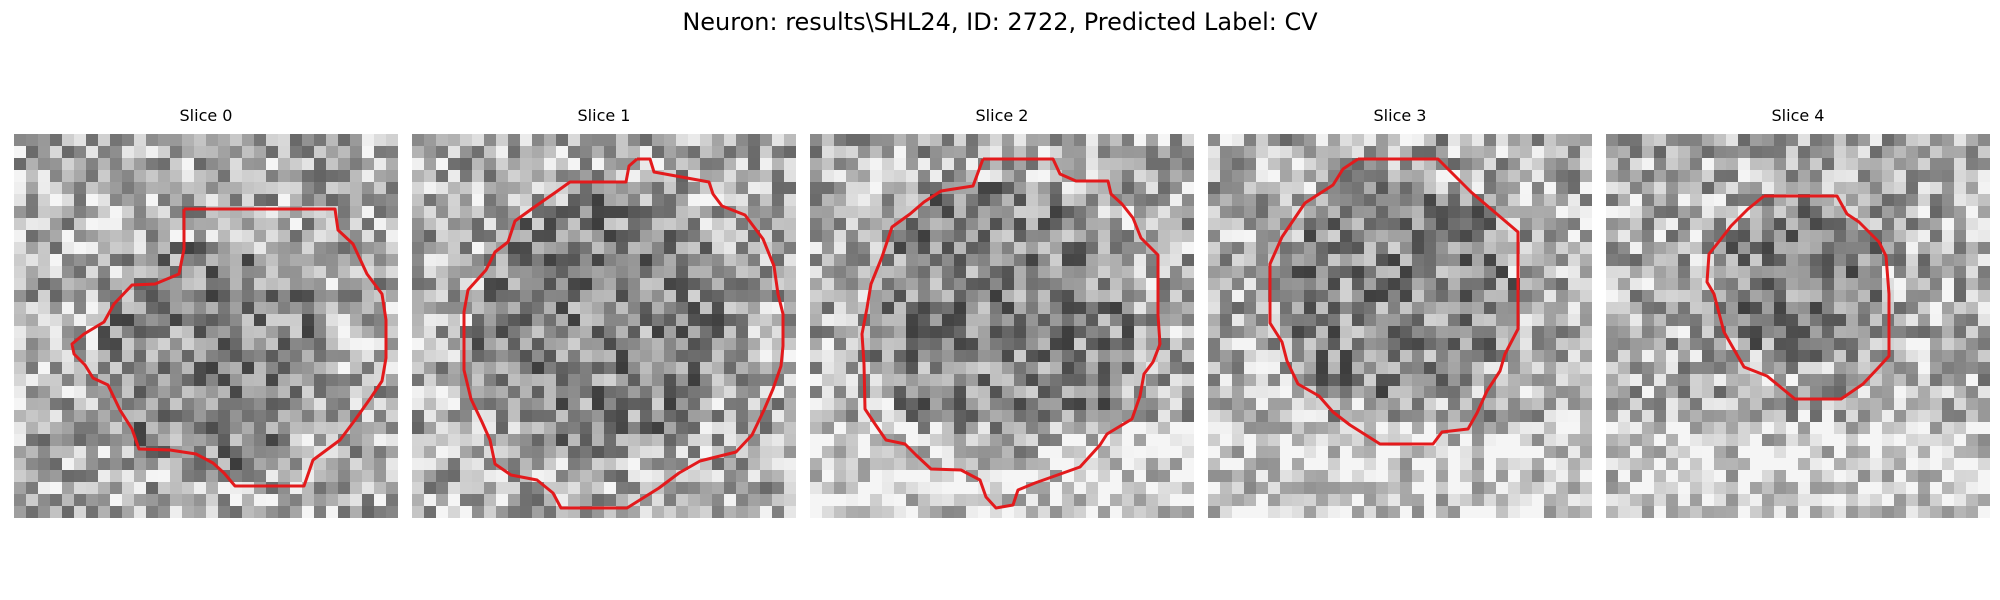 Image resolution: width=2000 pixels, height=600 pixels. What do you see at coordinates (206, 115) in the screenshot?
I see `slice-title-0: Slice 0` at bounding box center [206, 115].